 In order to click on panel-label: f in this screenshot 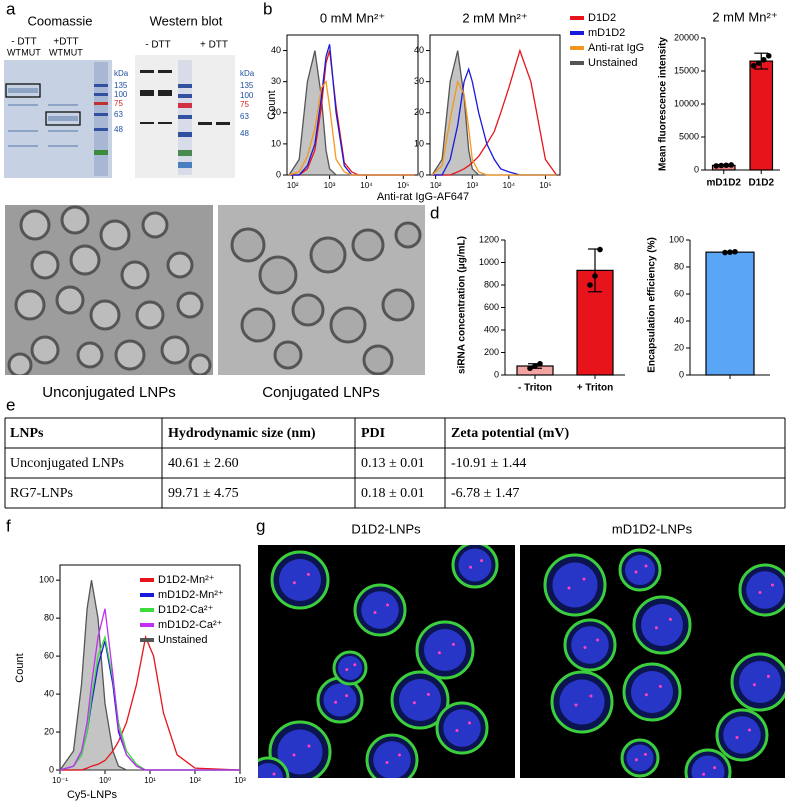, I will do `click(8, 525)`.